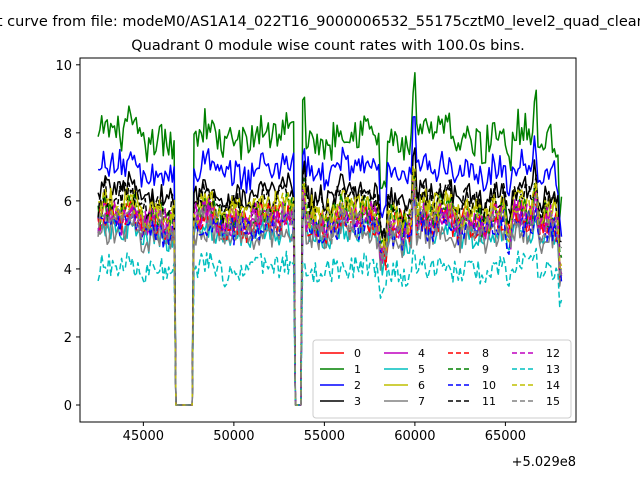  Describe the element at coordinates (505, 436) in the screenshot. I see `x-tick-label: 65000` at that location.